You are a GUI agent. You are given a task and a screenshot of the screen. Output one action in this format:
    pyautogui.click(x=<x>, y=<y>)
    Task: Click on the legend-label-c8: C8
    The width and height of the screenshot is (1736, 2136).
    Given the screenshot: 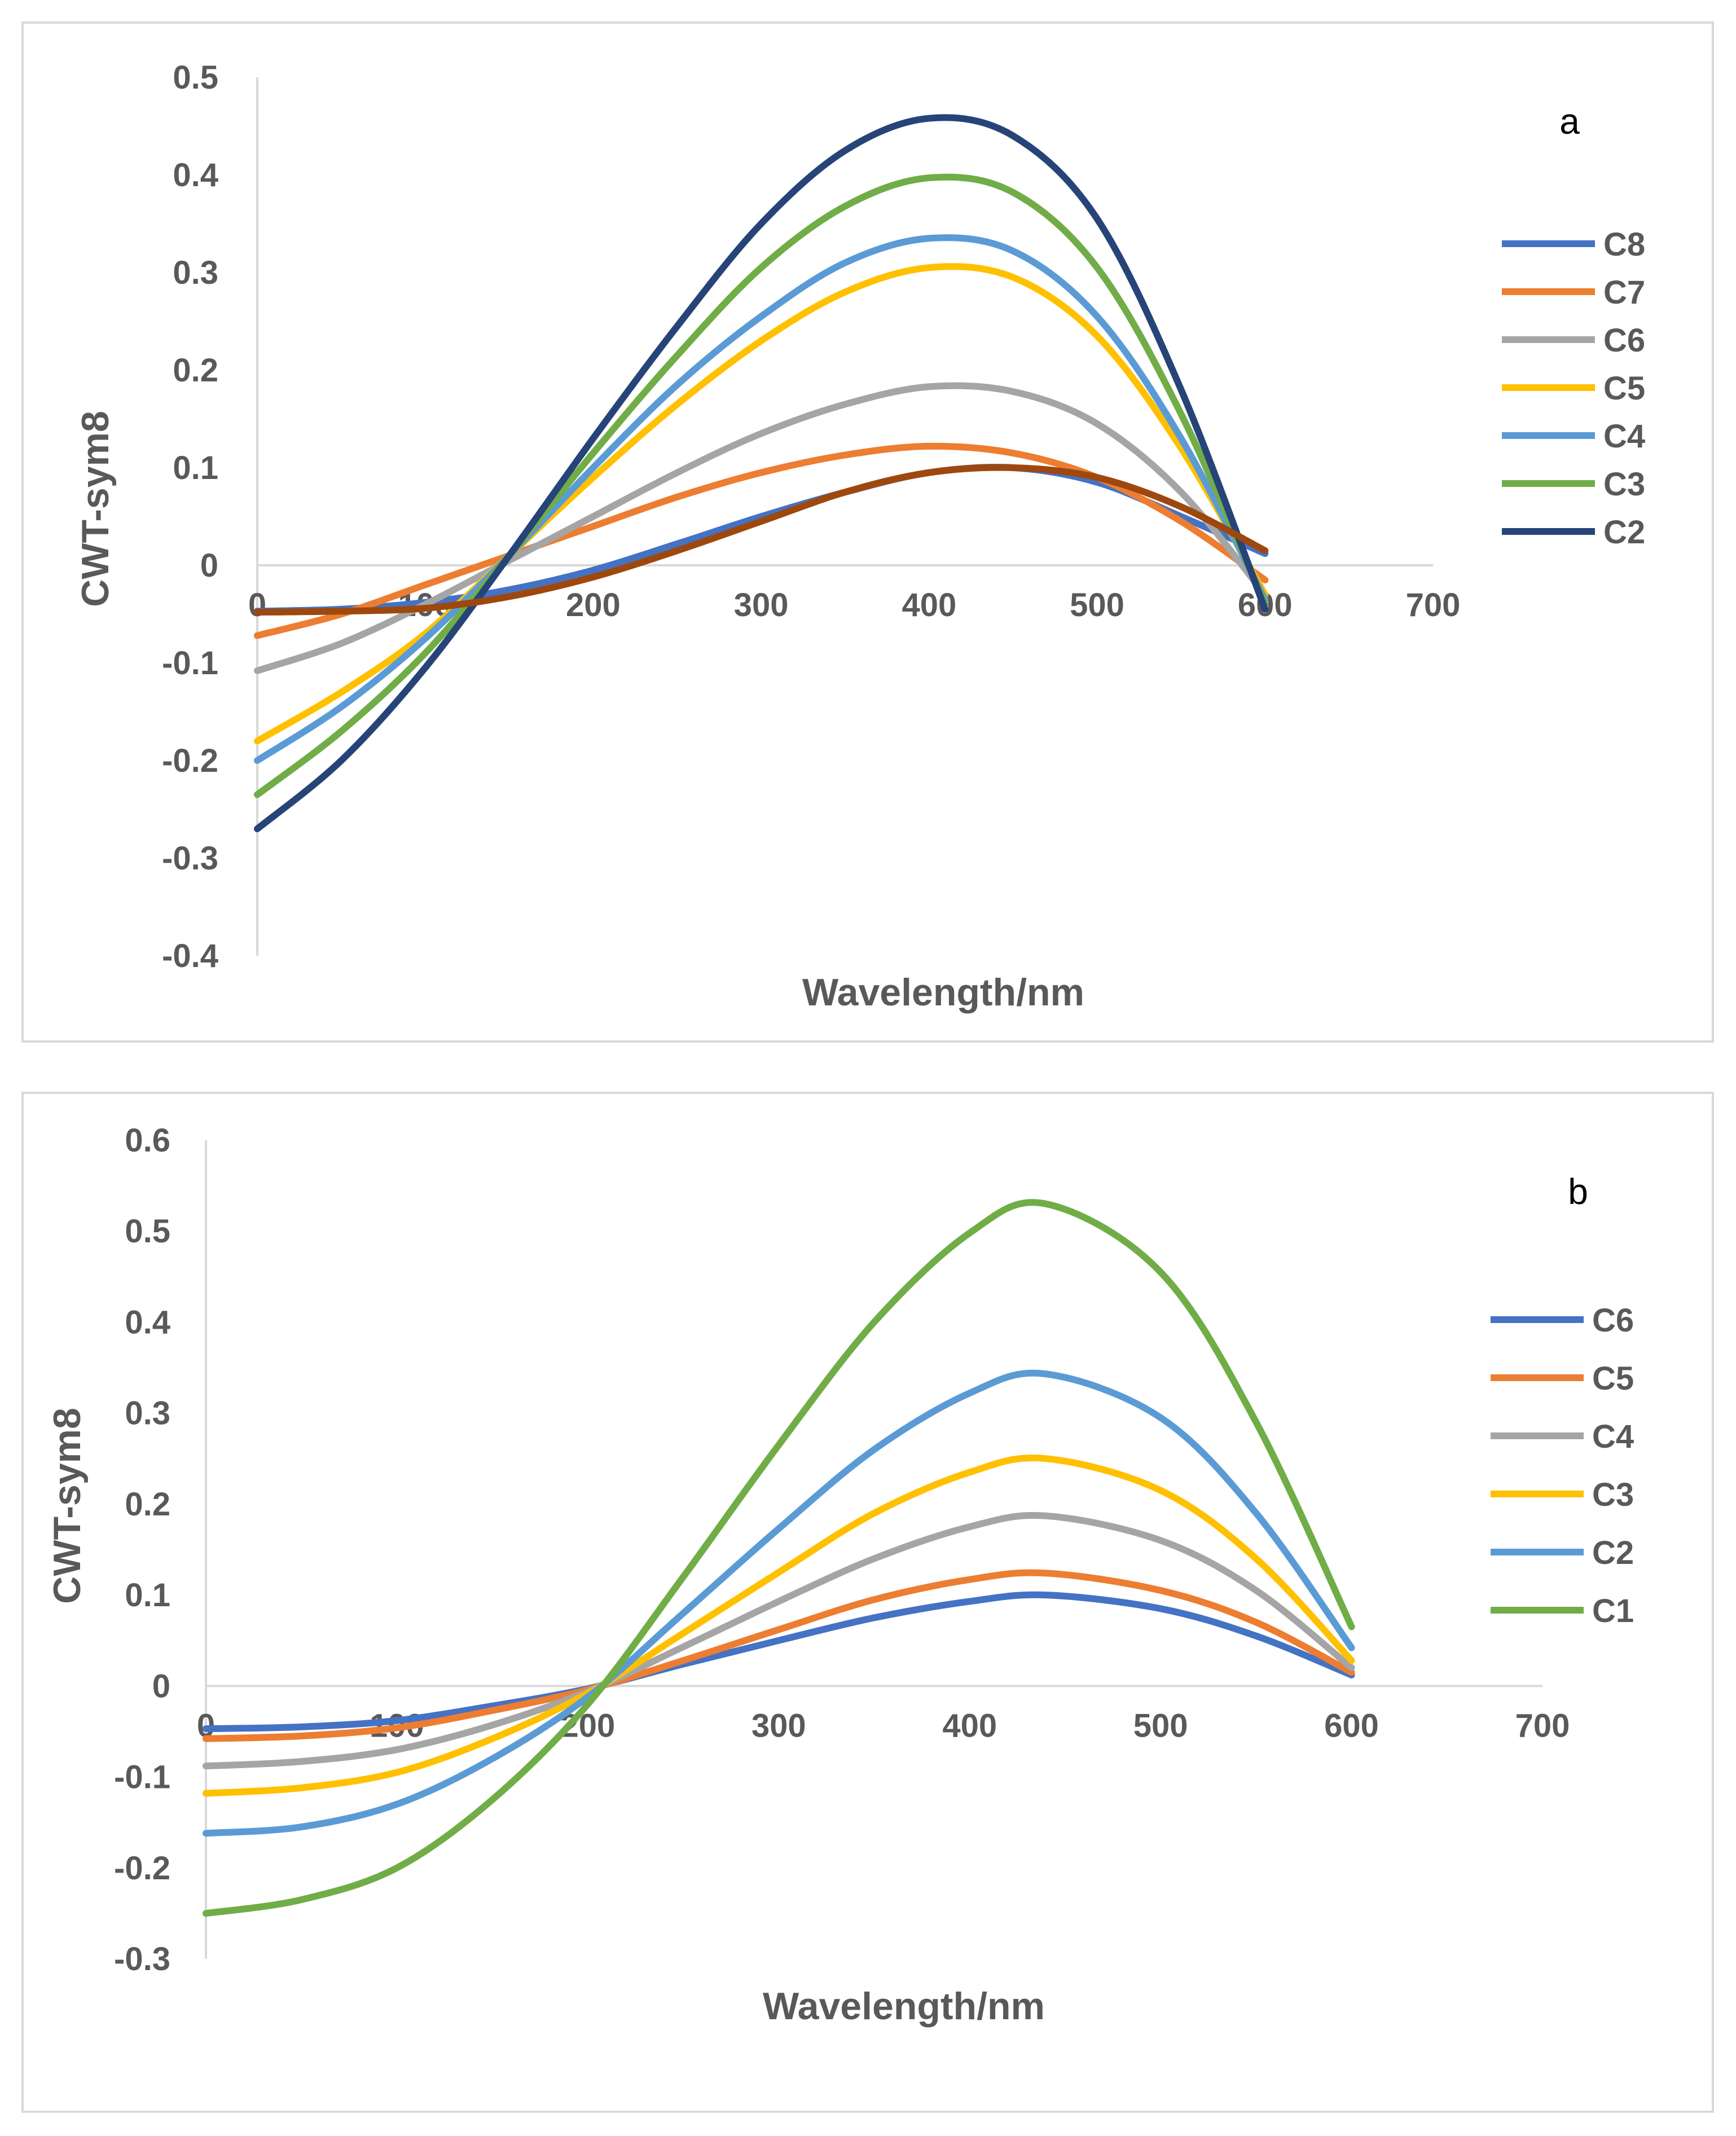 What is the action you would take?
    pyautogui.click(x=1624, y=244)
    